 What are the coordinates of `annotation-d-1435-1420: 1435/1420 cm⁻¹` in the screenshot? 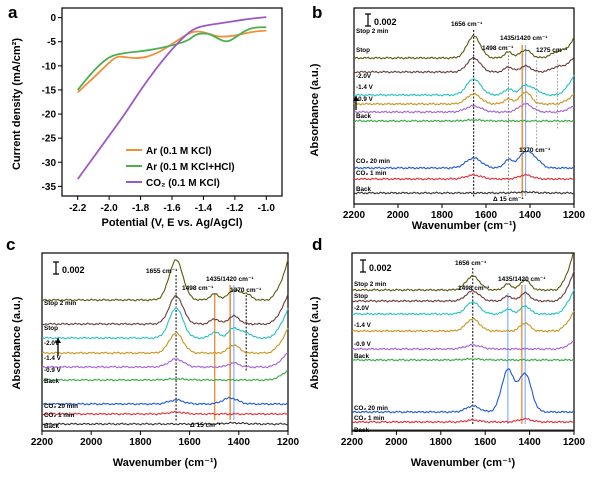 It's located at (522, 279).